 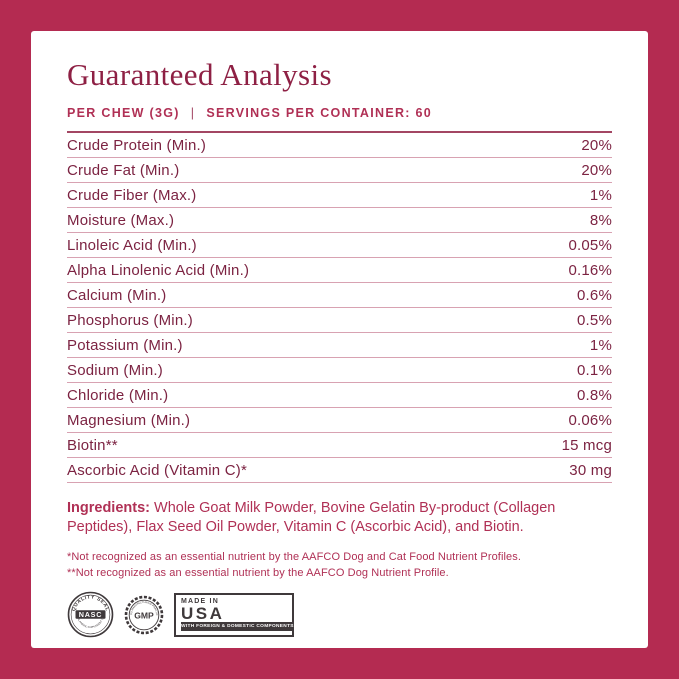 What do you see at coordinates (339, 345) in the screenshot?
I see `table-row: Potassium (Min.) 1%` at bounding box center [339, 345].